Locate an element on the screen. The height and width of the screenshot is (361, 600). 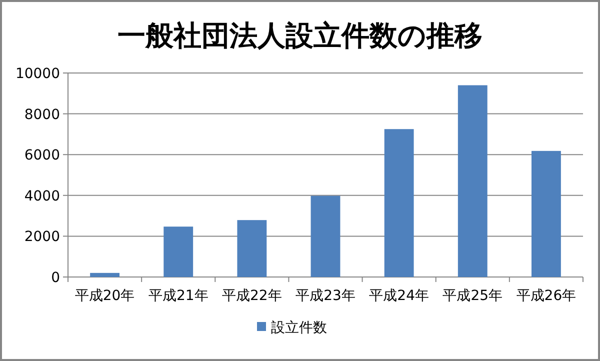
y-tick-label: 0 is located at coordinates (55, 278).